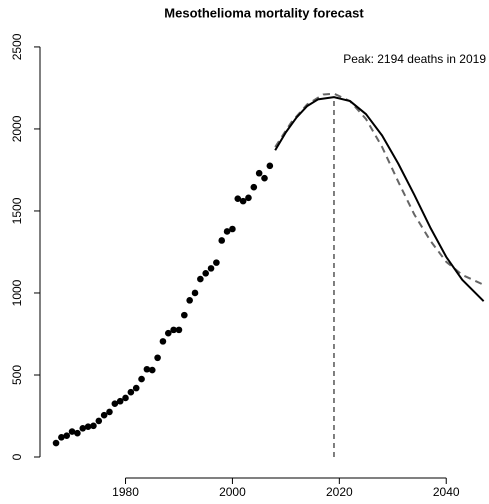 The image size is (489, 504). Describe the element at coordinates (446, 492) in the screenshot. I see `x-tick-label: 2040` at that location.